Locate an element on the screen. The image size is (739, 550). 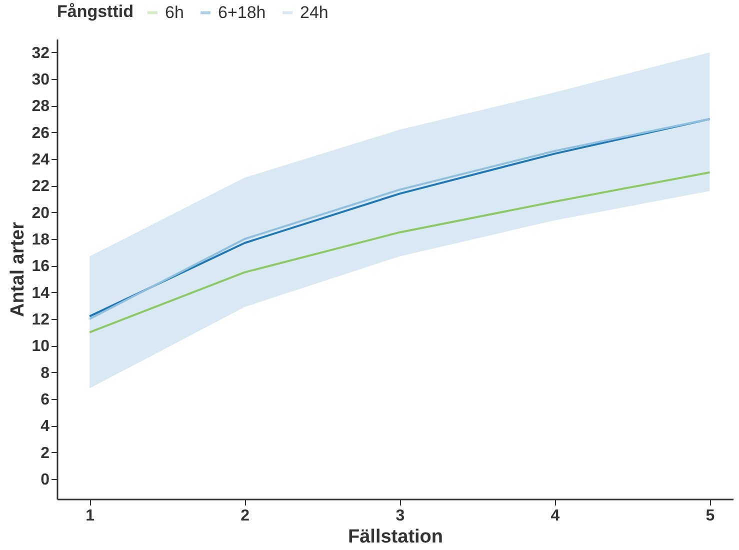
legend-label: 24h is located at coordinates (314, 12).